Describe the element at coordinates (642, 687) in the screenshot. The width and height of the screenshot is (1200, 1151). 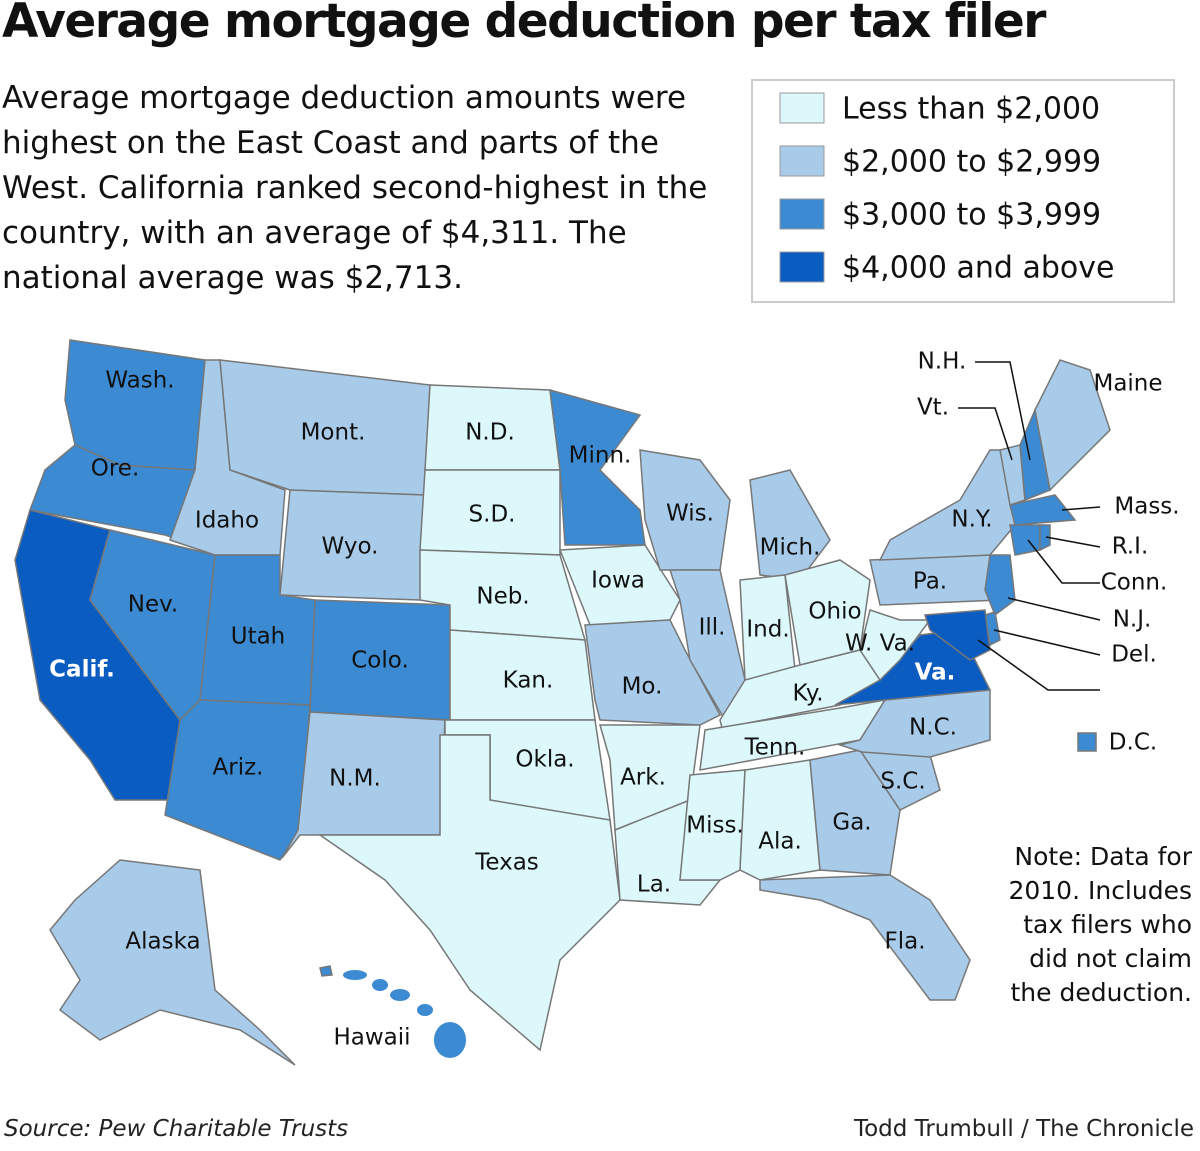
I see `state-label: Mo.` at that location.